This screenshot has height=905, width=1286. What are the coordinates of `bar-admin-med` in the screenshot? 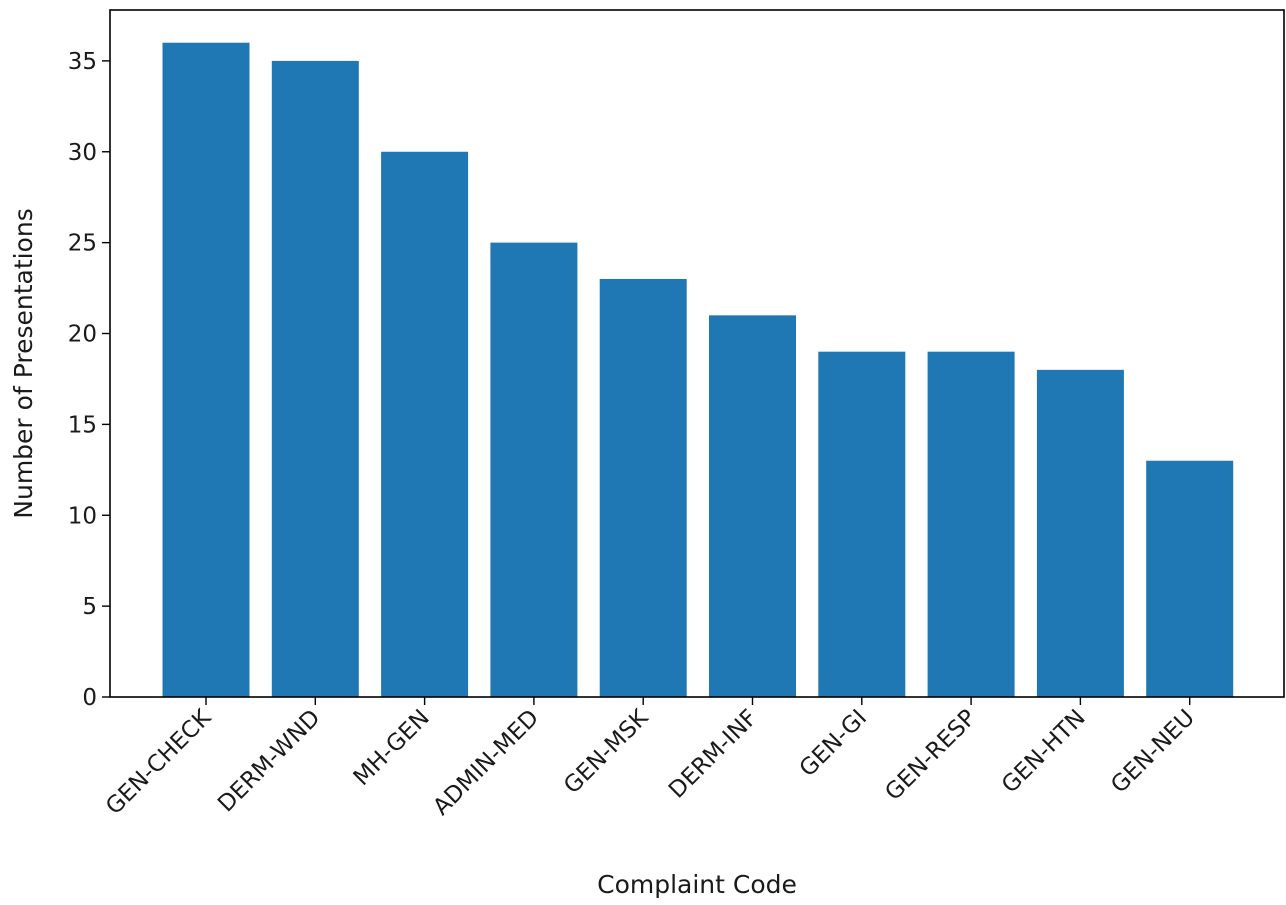 It's located at (534, 469).